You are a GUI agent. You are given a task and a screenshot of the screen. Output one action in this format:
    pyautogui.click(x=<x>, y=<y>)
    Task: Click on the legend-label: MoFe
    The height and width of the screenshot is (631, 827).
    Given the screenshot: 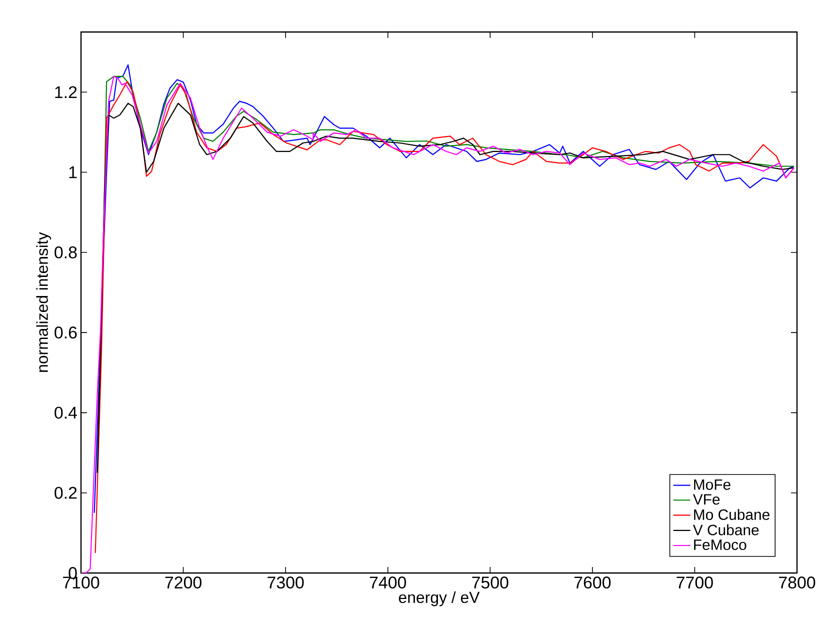 What is the action you would take?
    pyautogui.click(x=712, y=484)
    